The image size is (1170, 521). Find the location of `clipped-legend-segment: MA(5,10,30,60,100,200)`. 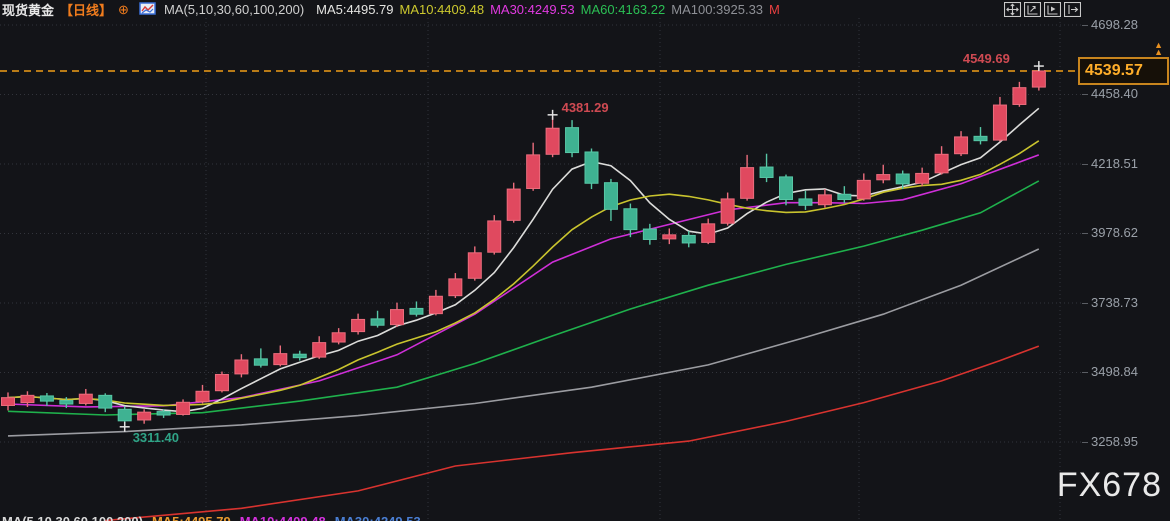

clipped-legend-segment: MA(5,10,30,60,100,200) is located at coordinates (72, 518).